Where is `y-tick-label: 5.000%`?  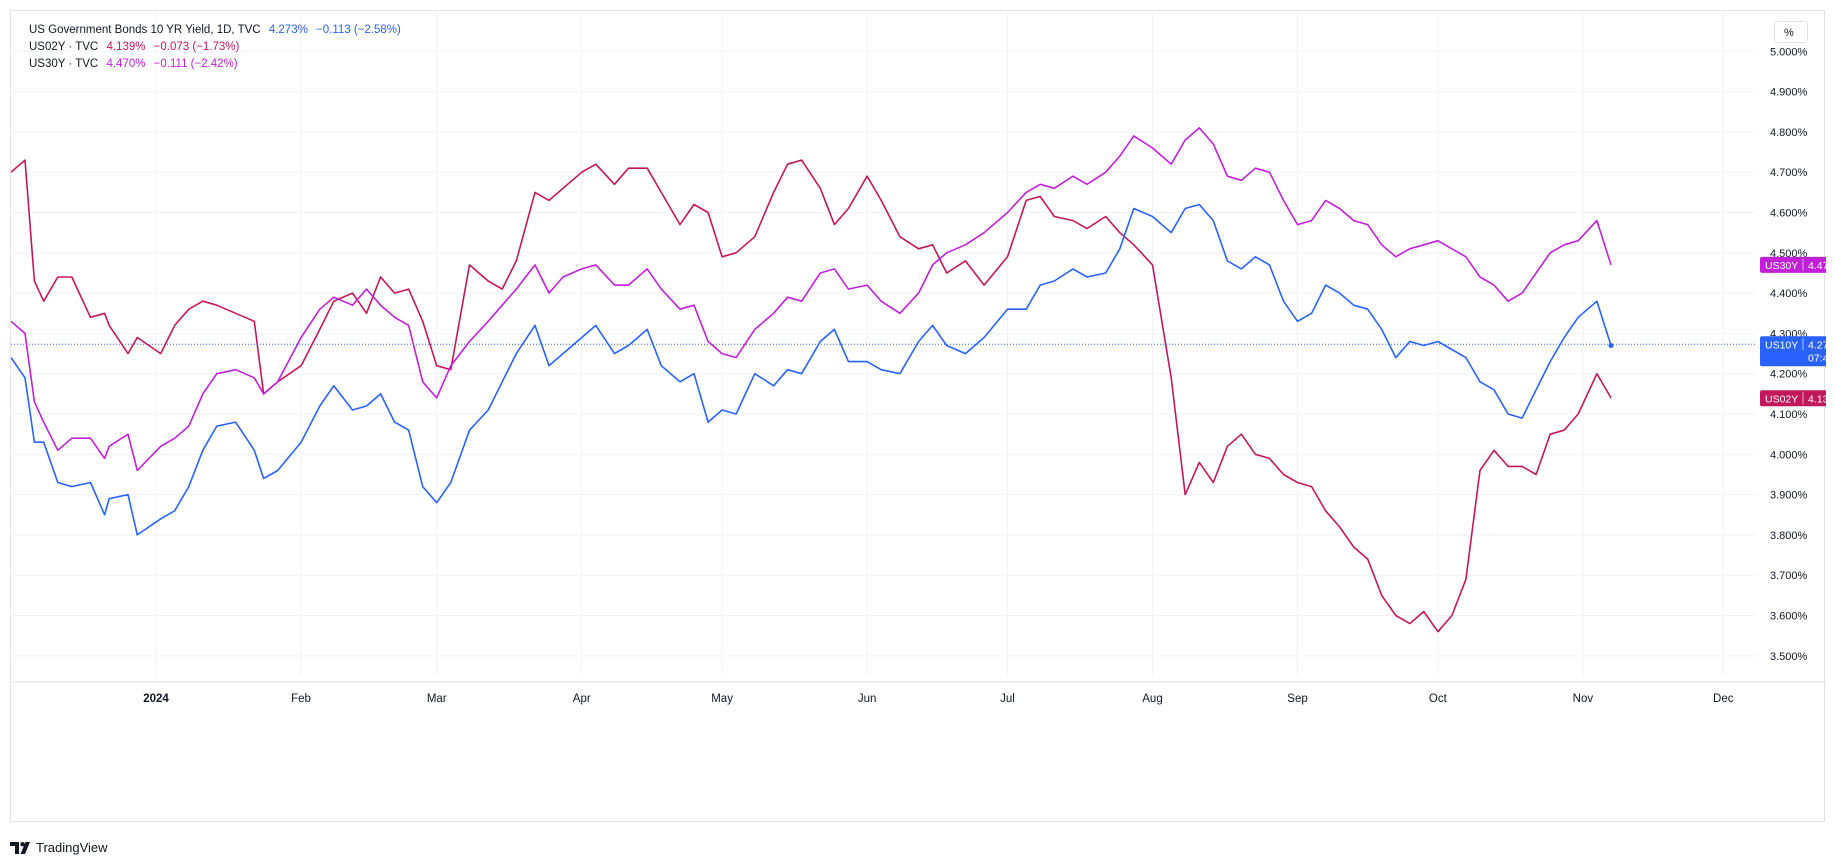 y-tick-label: 5.000% is located at coordinates (1789, 52).